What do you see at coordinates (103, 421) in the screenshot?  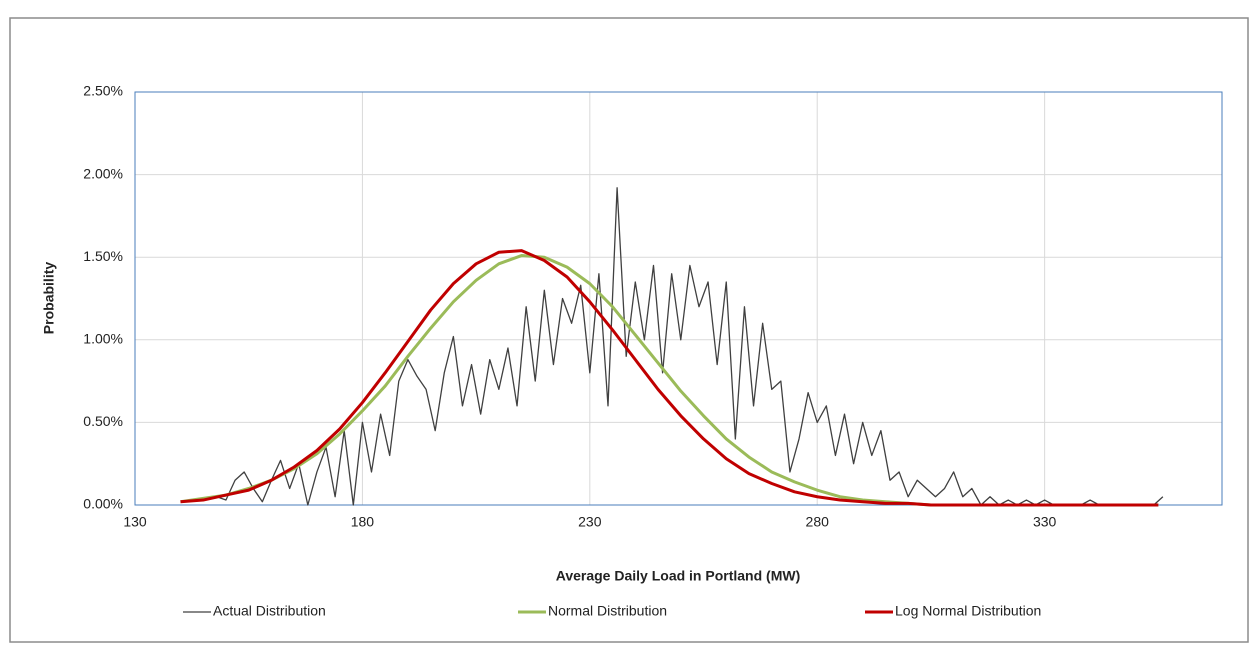 I see `y-tick-label: 0.50%` at bounding box center [103, 421].